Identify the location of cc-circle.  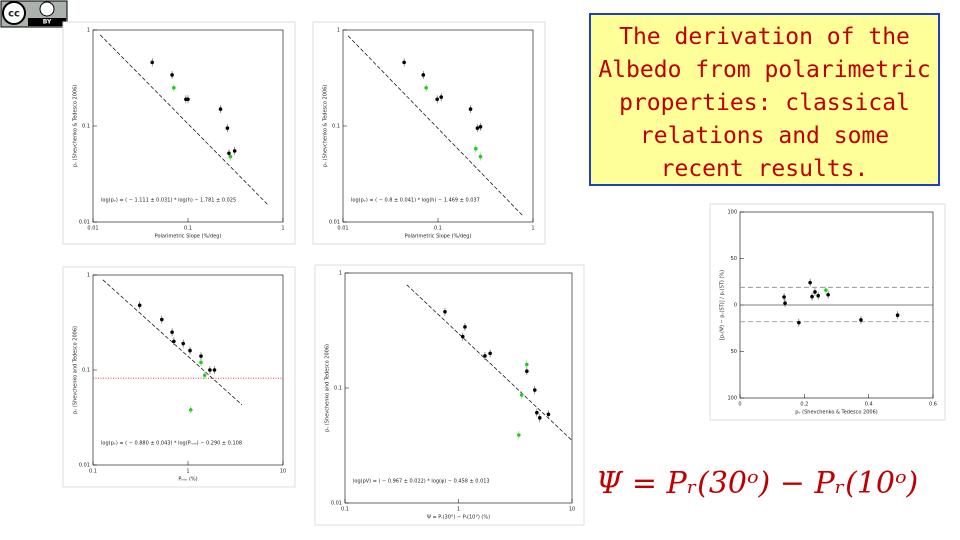
(14, 13).